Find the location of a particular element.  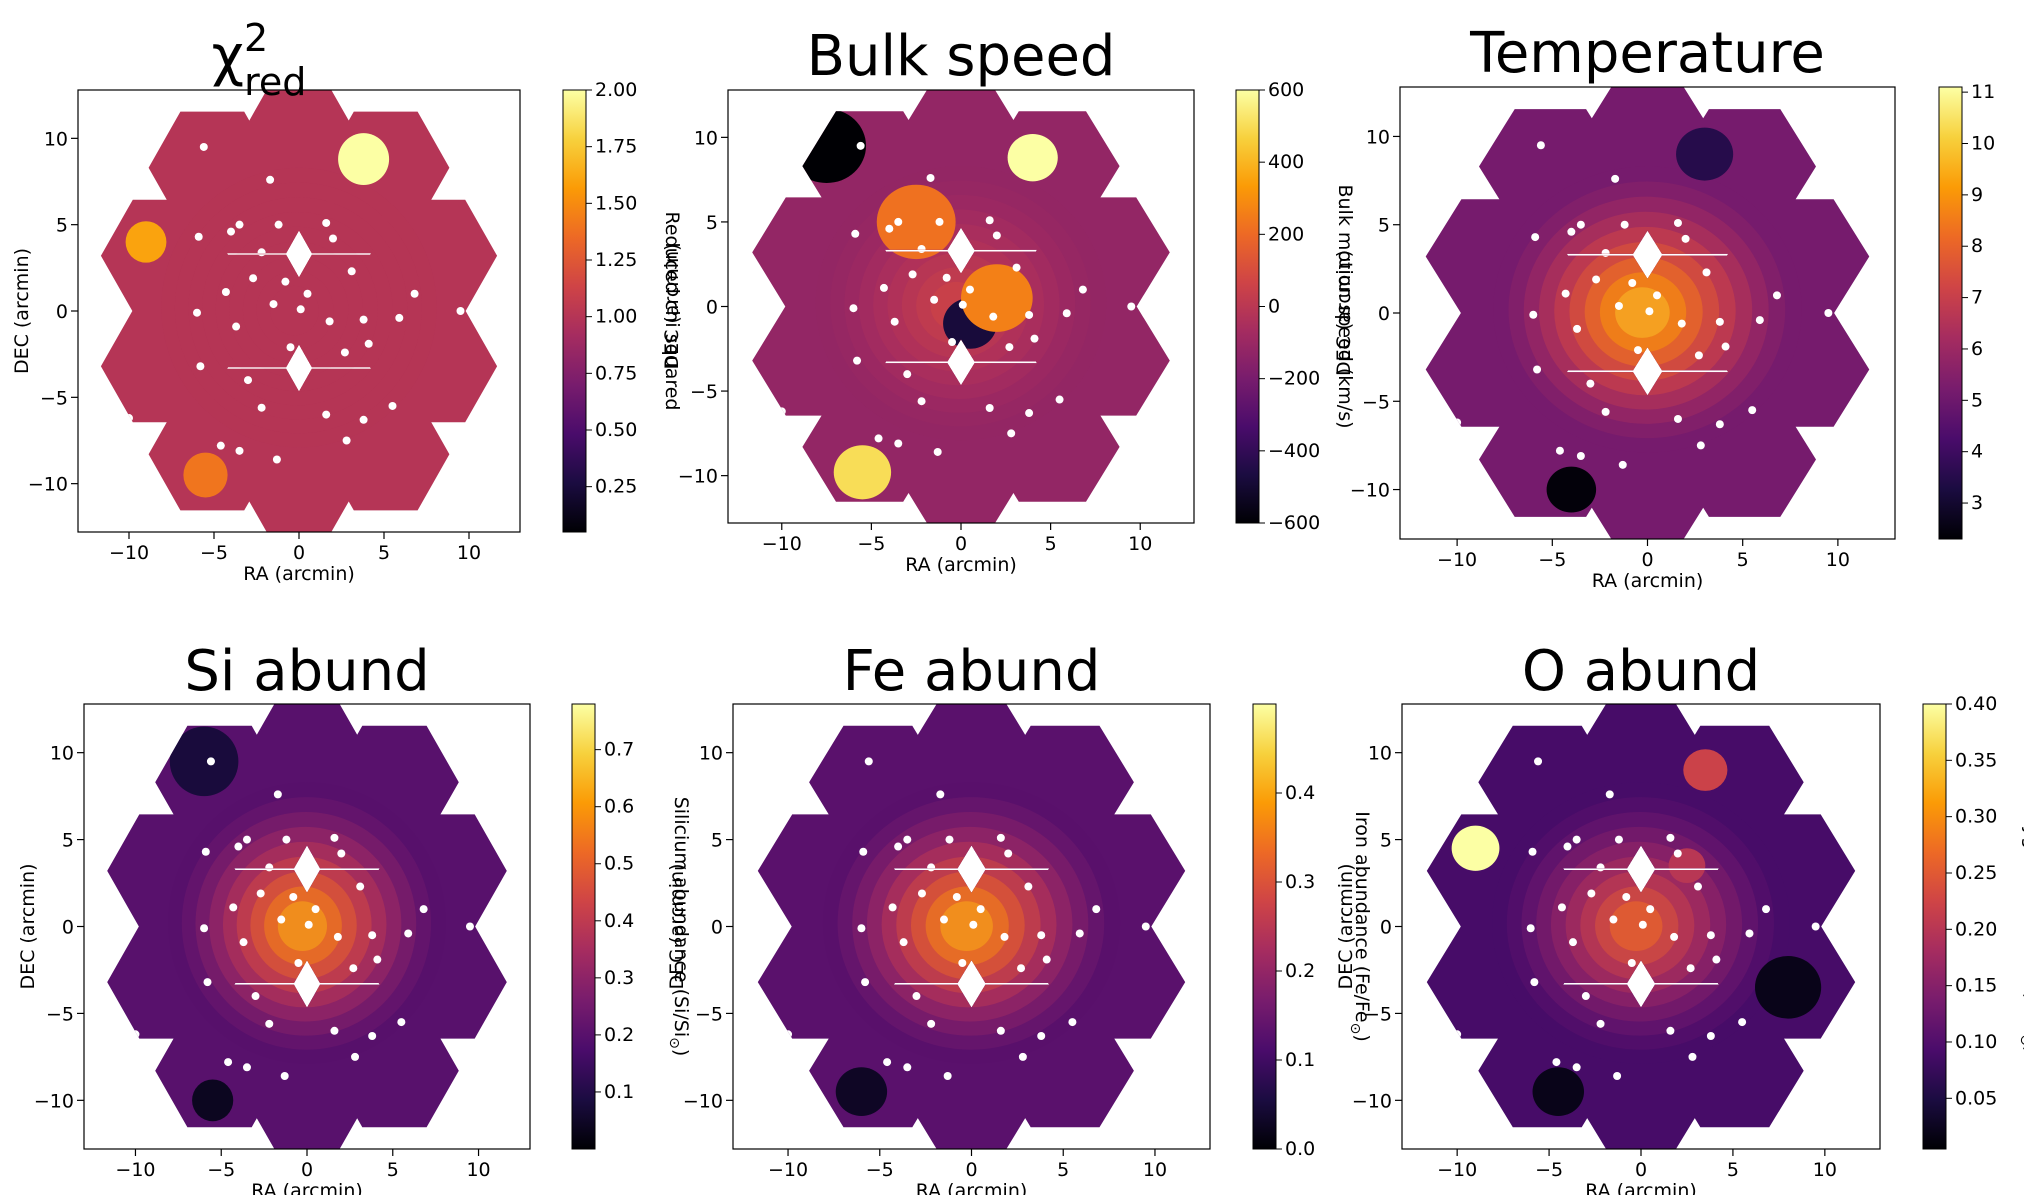

colorbar-tick-label: 0.3 is located at coordinates (619, 978).